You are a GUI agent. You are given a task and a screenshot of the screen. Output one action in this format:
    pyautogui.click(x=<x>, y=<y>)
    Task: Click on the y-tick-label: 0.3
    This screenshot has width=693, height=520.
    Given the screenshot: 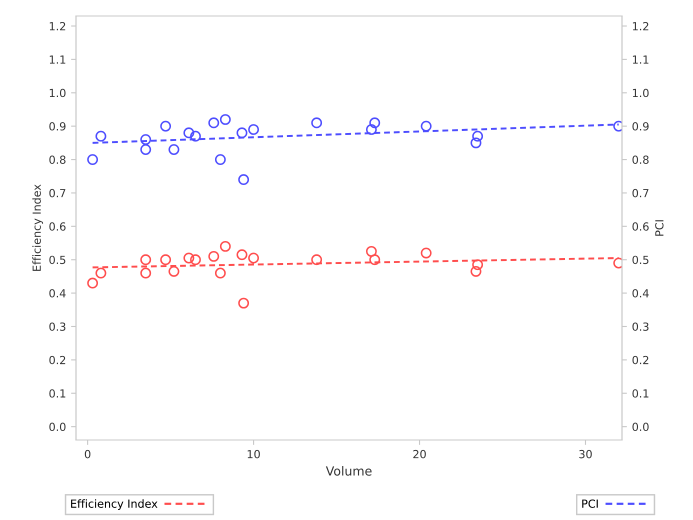 What is the action you would take?
    pyautogui.click(x=57, y=326)
    